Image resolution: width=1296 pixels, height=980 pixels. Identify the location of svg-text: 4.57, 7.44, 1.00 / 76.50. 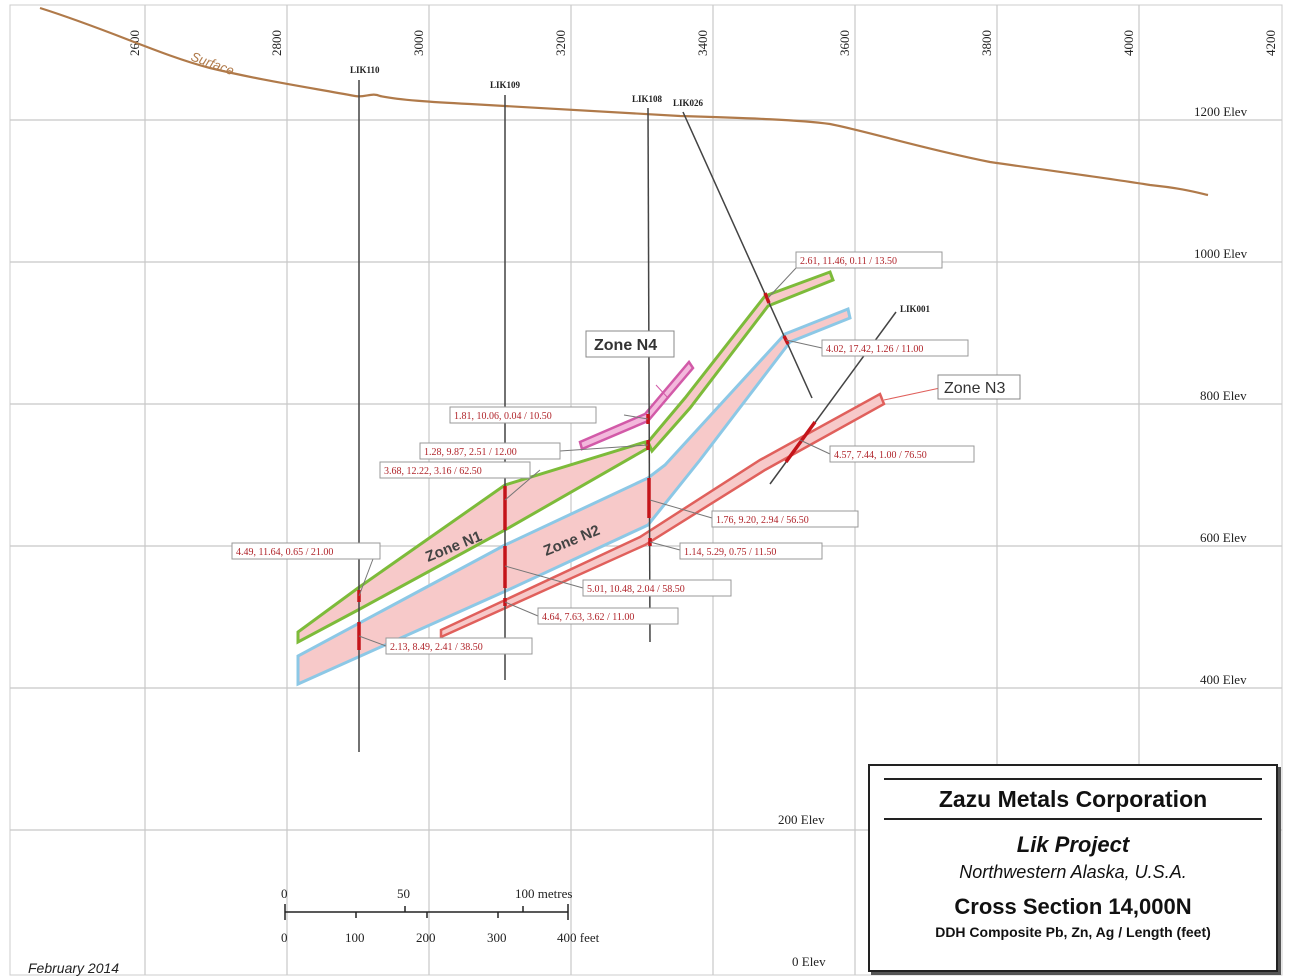
(880, 455).